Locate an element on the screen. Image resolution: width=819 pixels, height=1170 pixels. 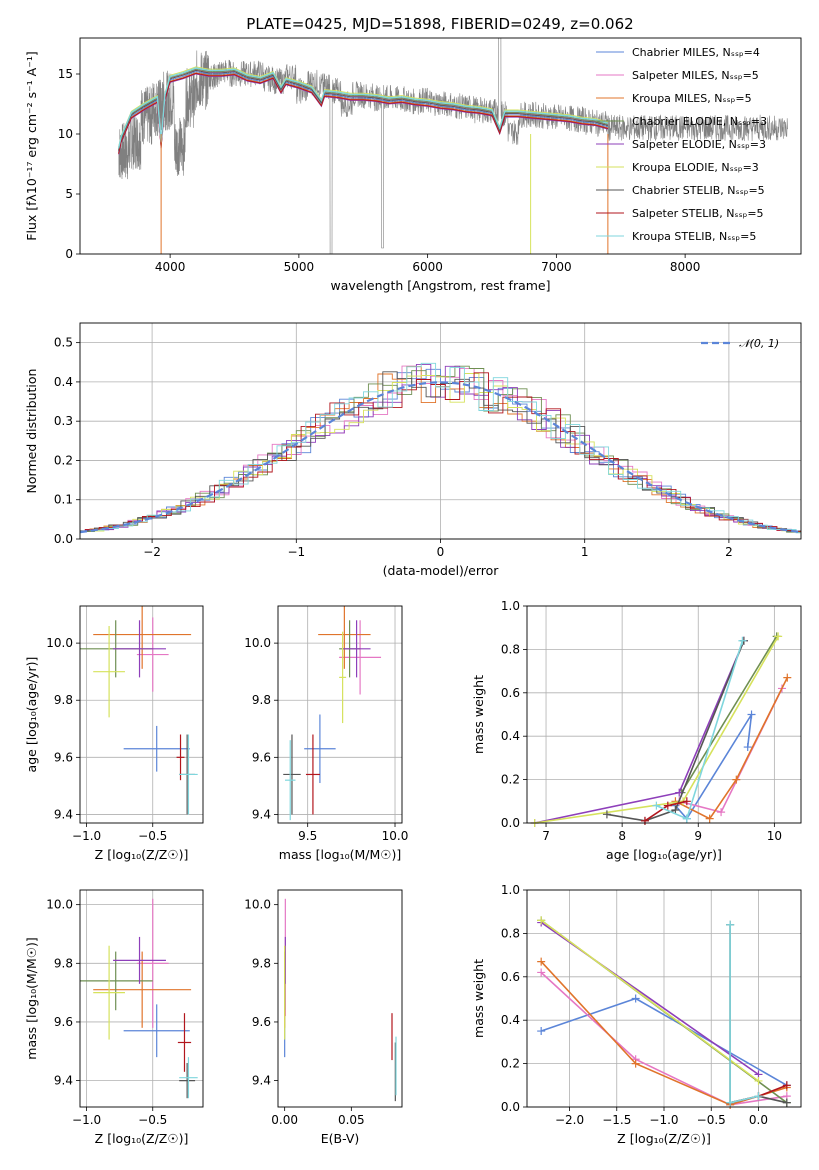
y-tick-label: 0.2 is located at coordinates (510, 780).